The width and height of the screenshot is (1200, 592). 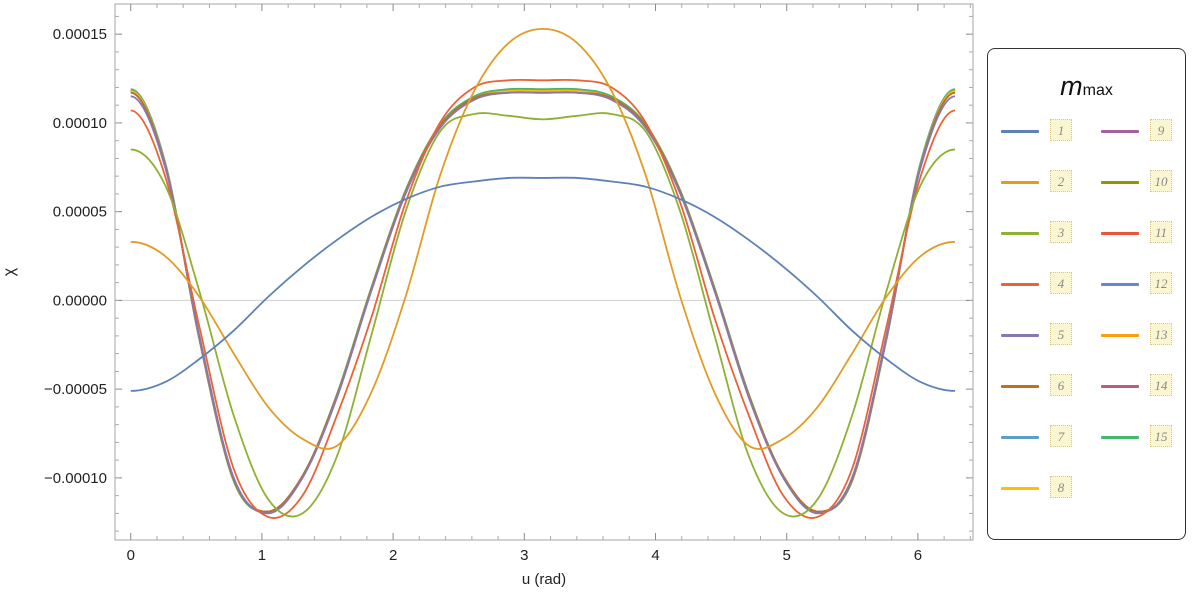 What do you see at coordinates (1041, 488) in the screenshot?
I see `legend-item-8: 8` at bounding box center [1041, 488].